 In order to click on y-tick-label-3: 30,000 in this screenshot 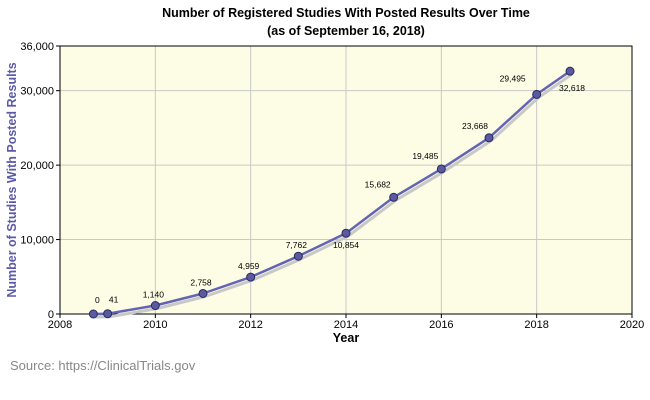, I will do `click(37, 92)`.